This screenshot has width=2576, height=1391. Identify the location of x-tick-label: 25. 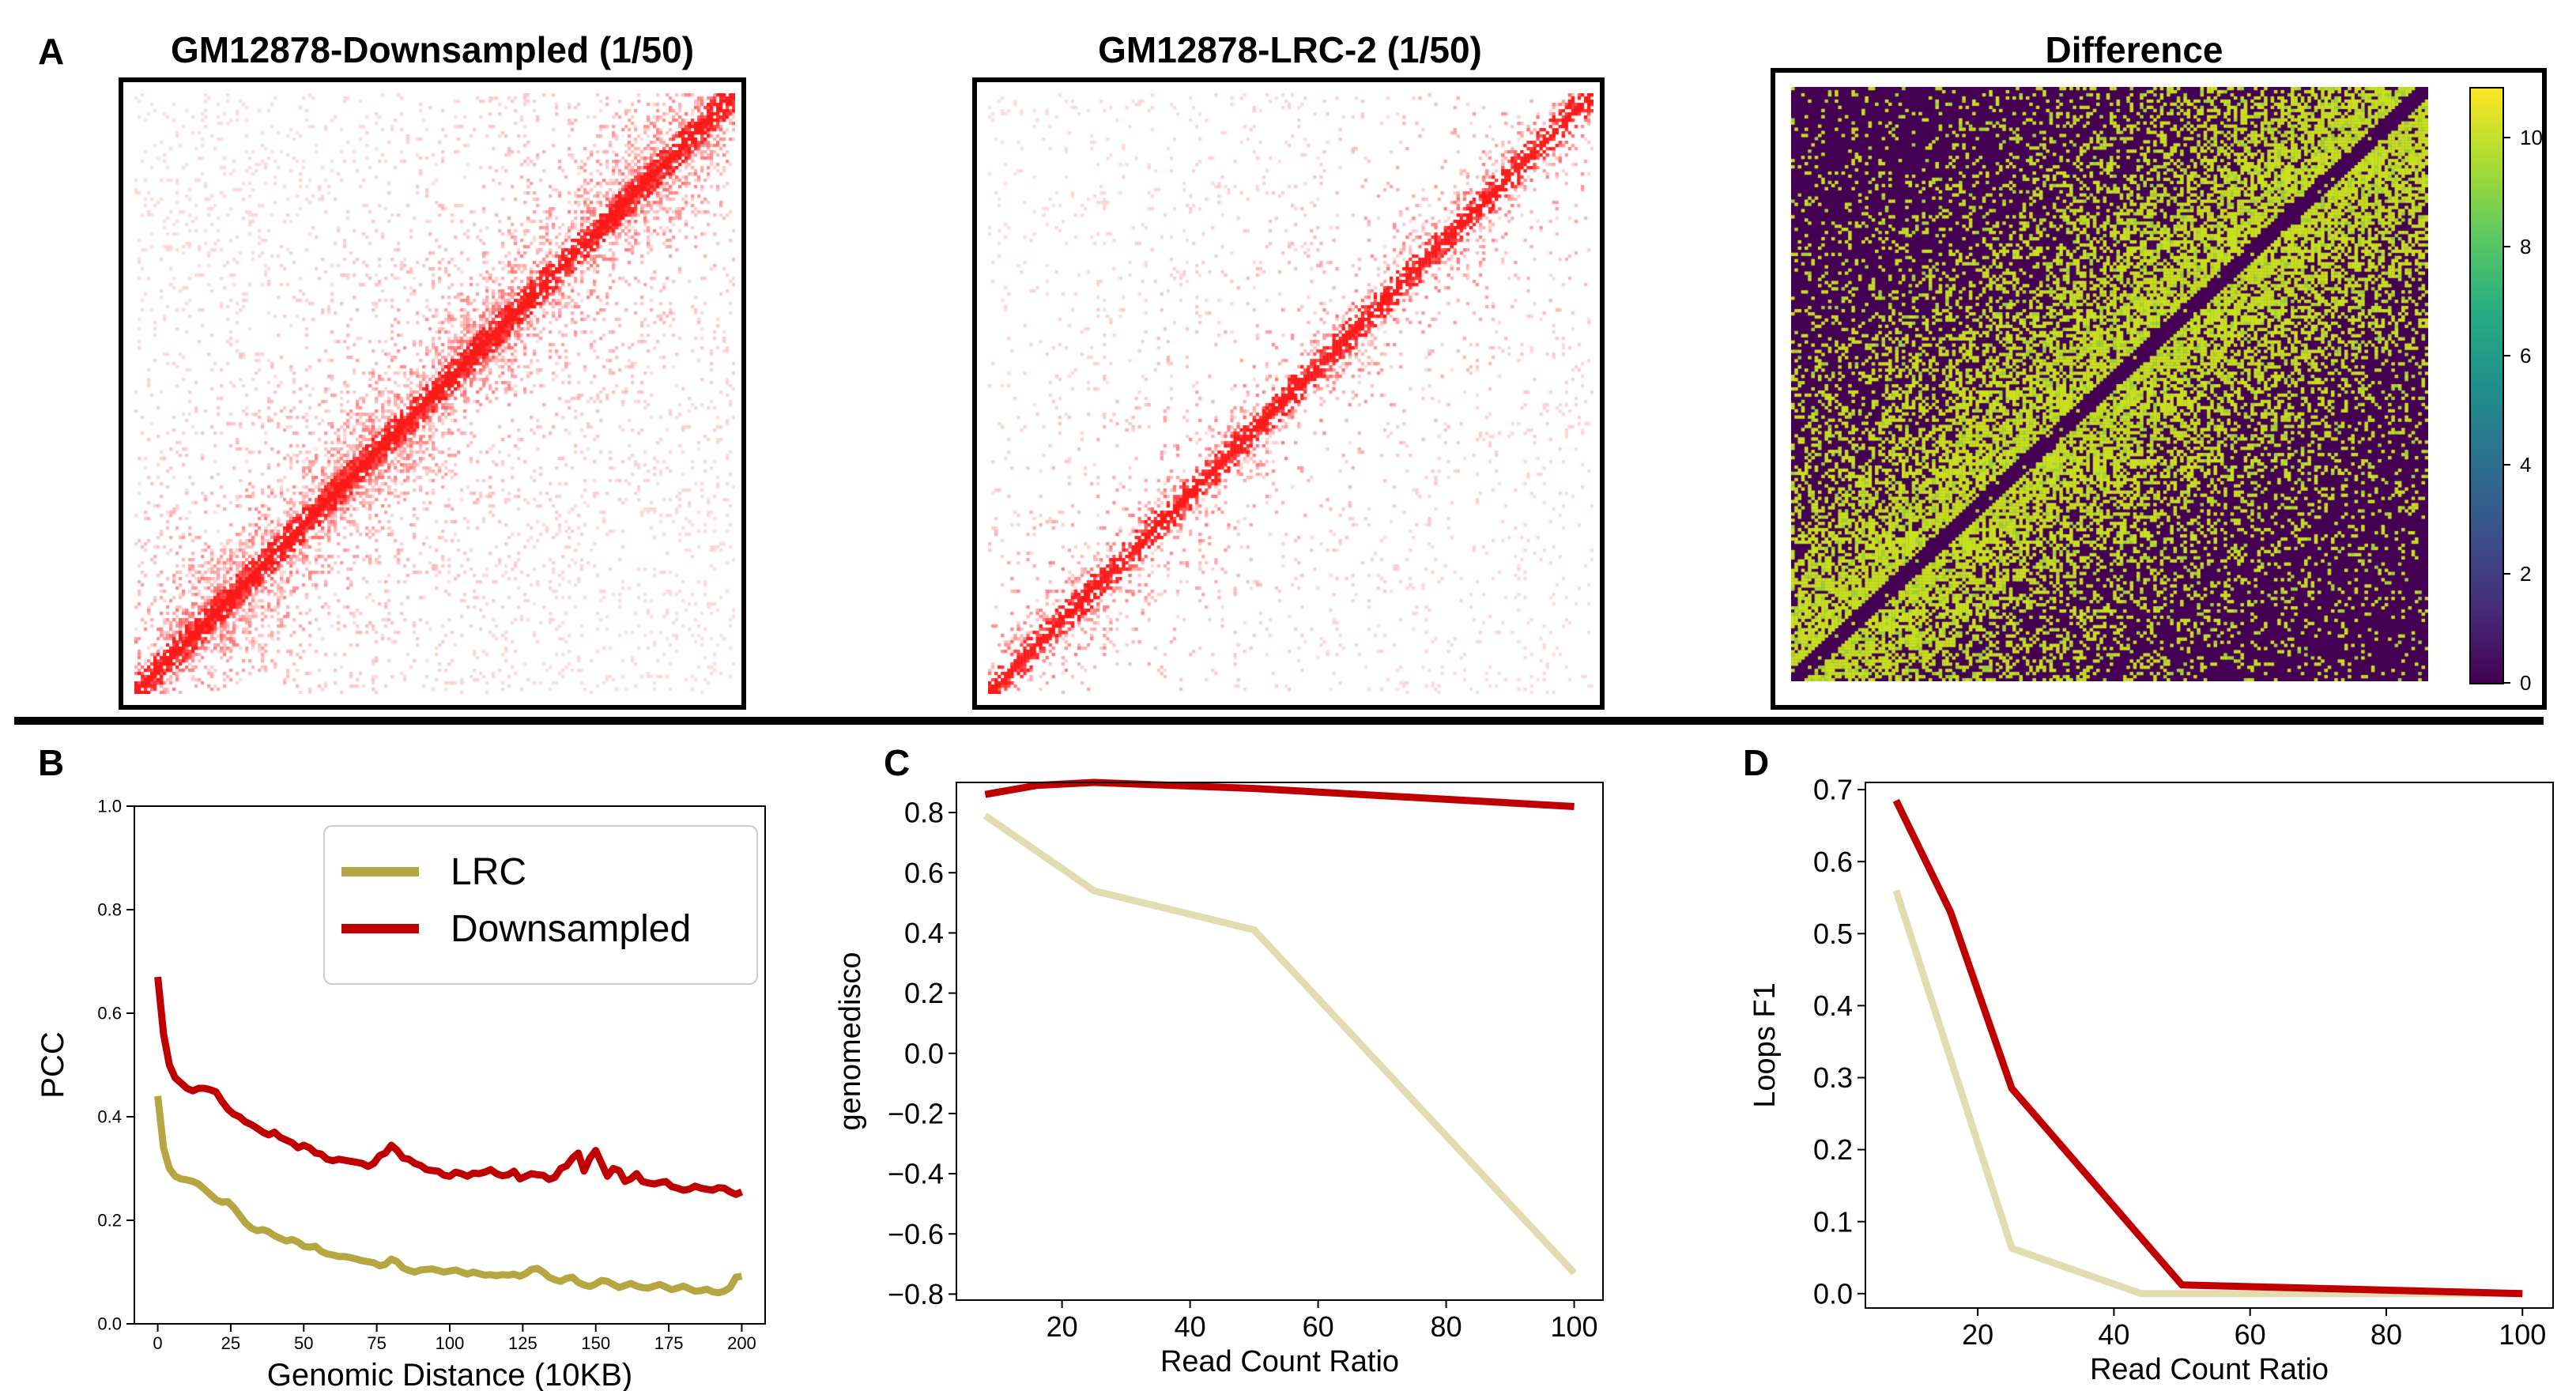
(230, 1343).